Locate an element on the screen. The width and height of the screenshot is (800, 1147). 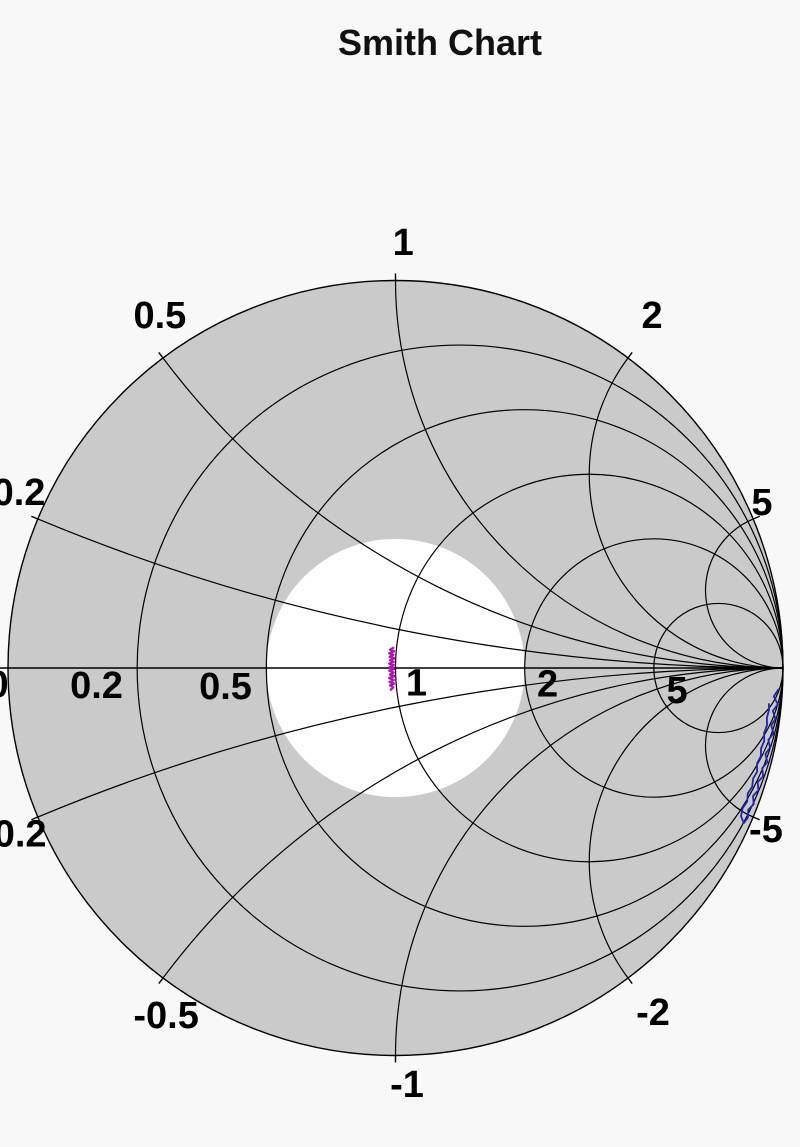
reactance-arc--0.2 is located at coordinates (410, 742).